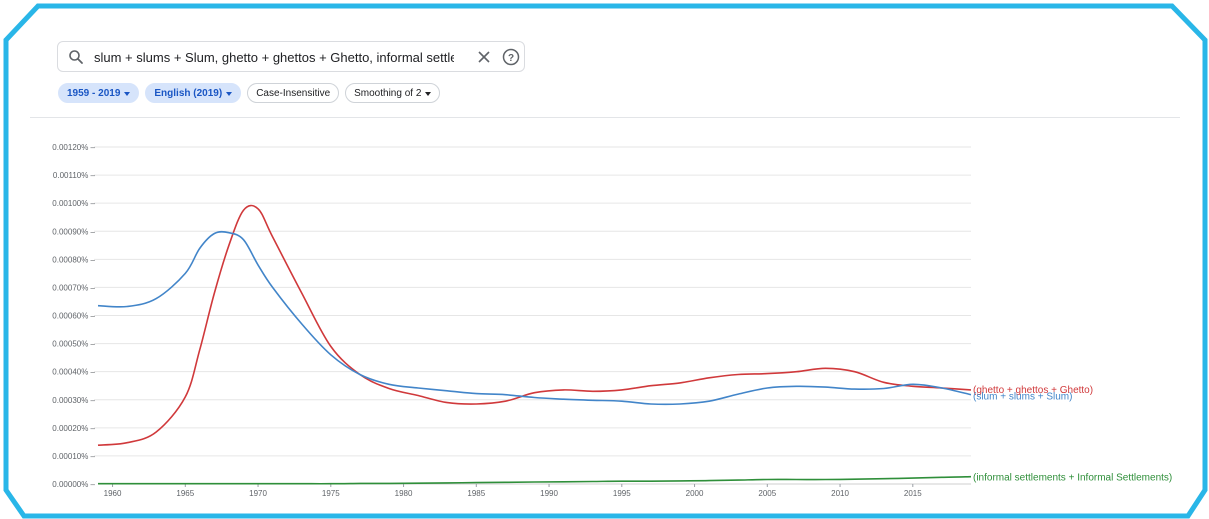 This screenshot has width=1209, height=519. What do you see at coordinates (113, 493) in the screenshot?
I see `x-tick-label: 1960` at bounding box center [113, 493].